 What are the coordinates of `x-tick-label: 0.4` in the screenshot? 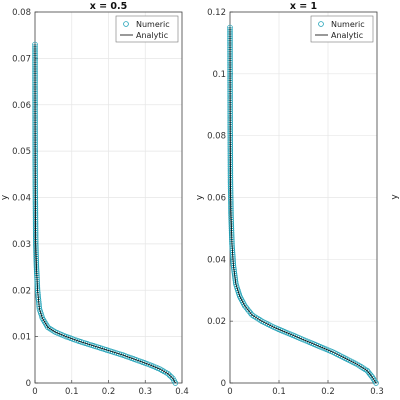 It's located at (182, 392).